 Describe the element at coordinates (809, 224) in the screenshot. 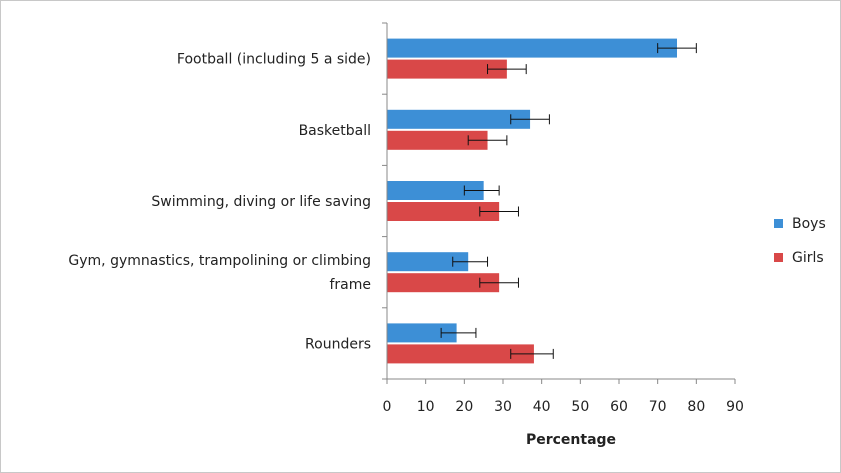

I see `legend-label-boys: Boys` at that location.